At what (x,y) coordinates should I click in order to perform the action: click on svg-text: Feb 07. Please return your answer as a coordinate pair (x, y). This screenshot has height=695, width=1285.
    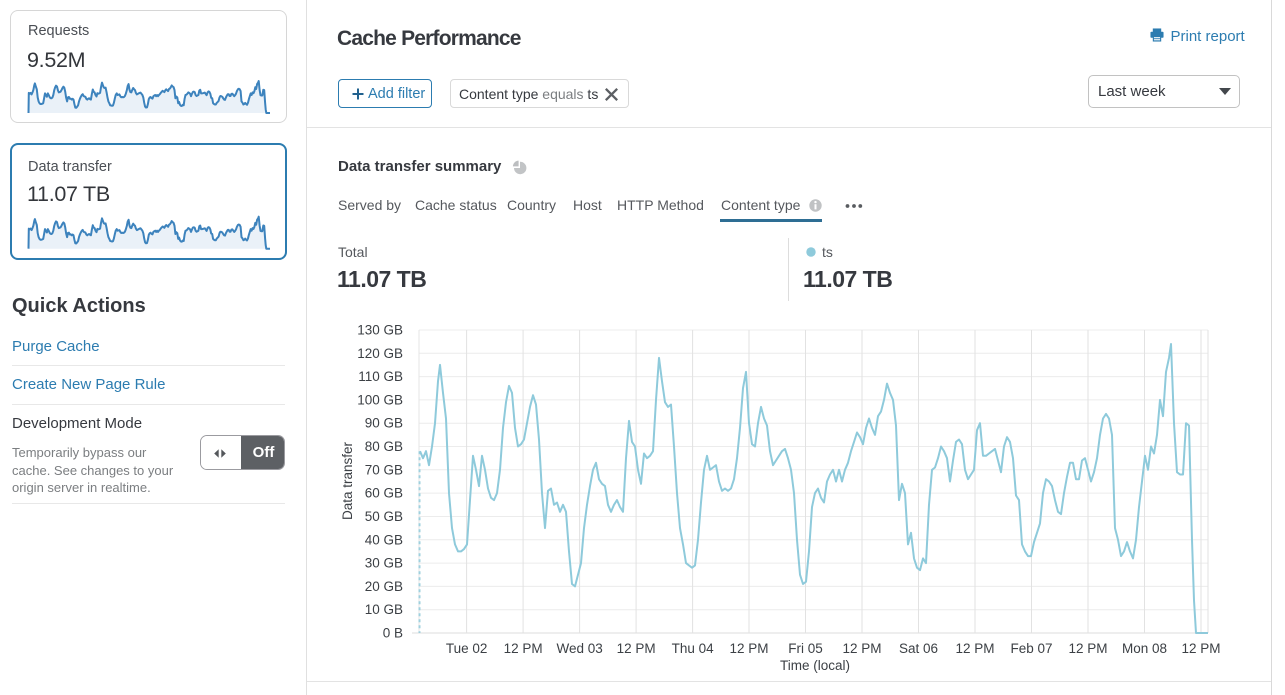
    Looking at the image, I should click on (1031, 648).